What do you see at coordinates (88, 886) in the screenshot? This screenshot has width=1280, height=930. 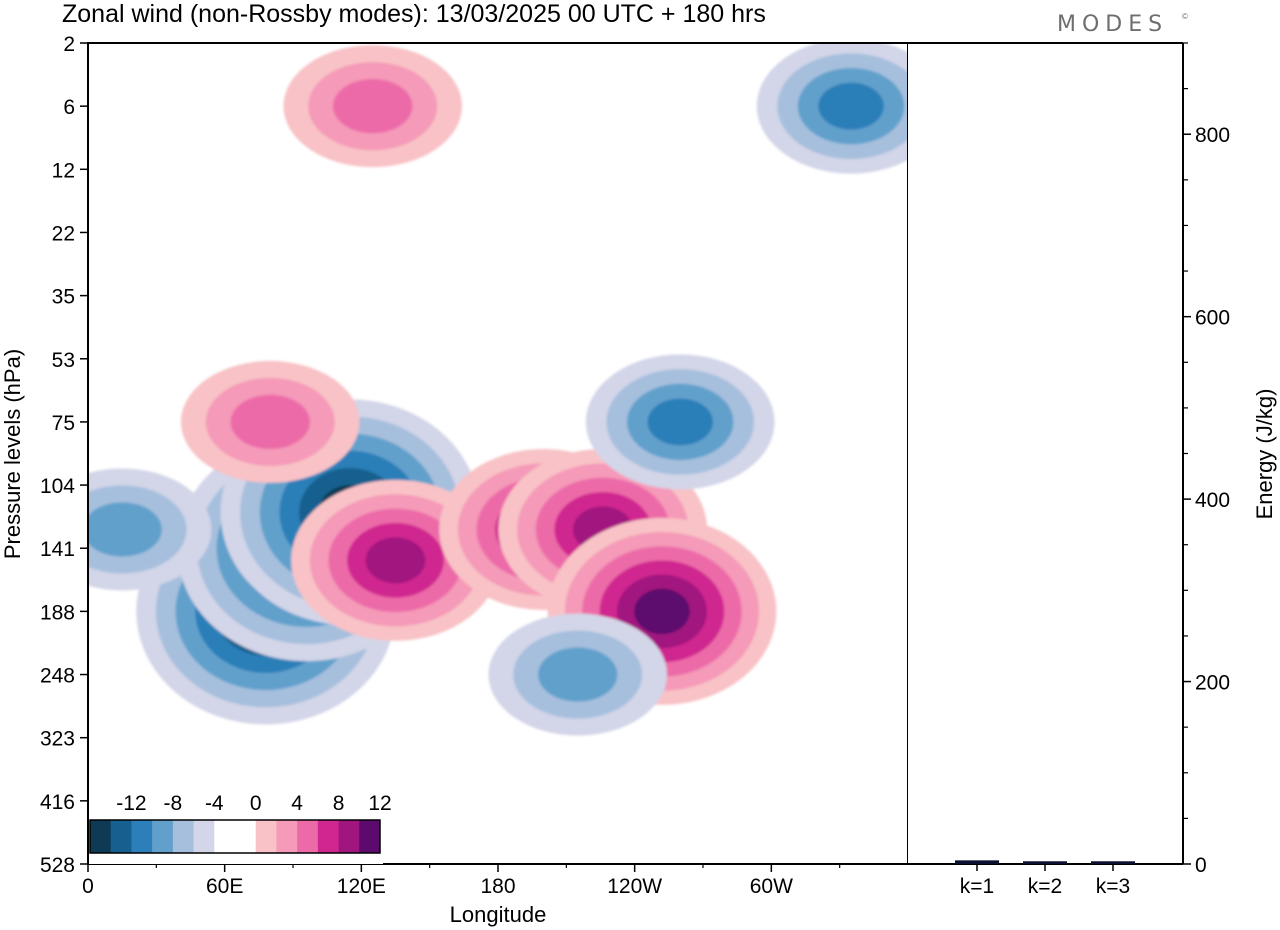 I see `x-tick-label: 0` at bounding box center [88, 886].